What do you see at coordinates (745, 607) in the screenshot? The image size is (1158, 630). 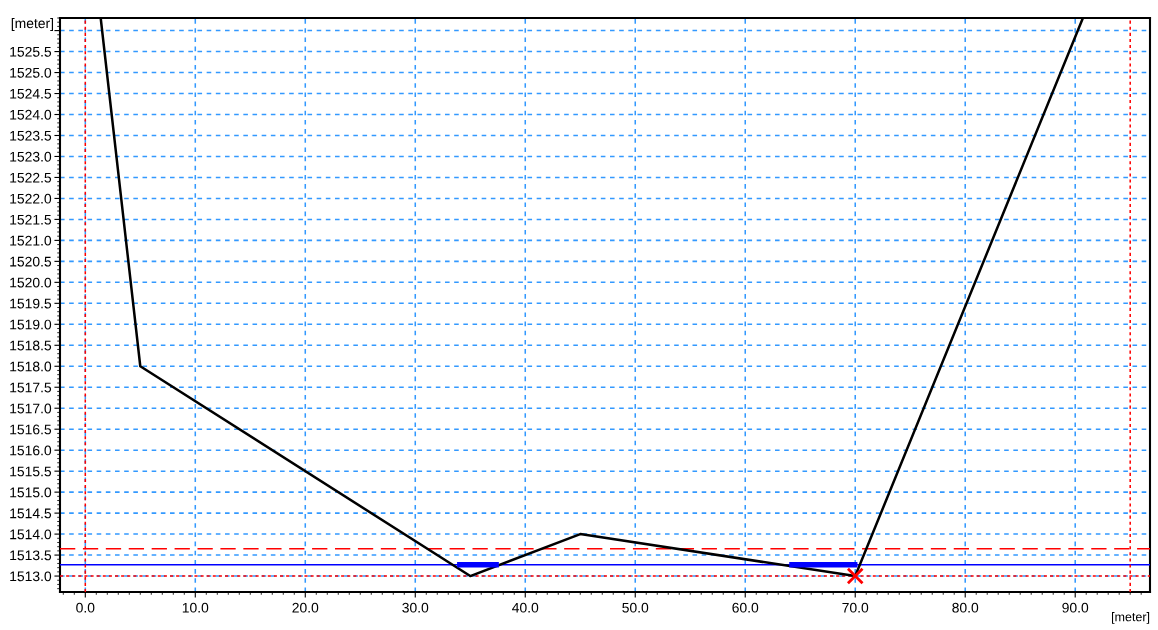 I see `x-tick-label: 60.0` at bounding box center [745, 607].